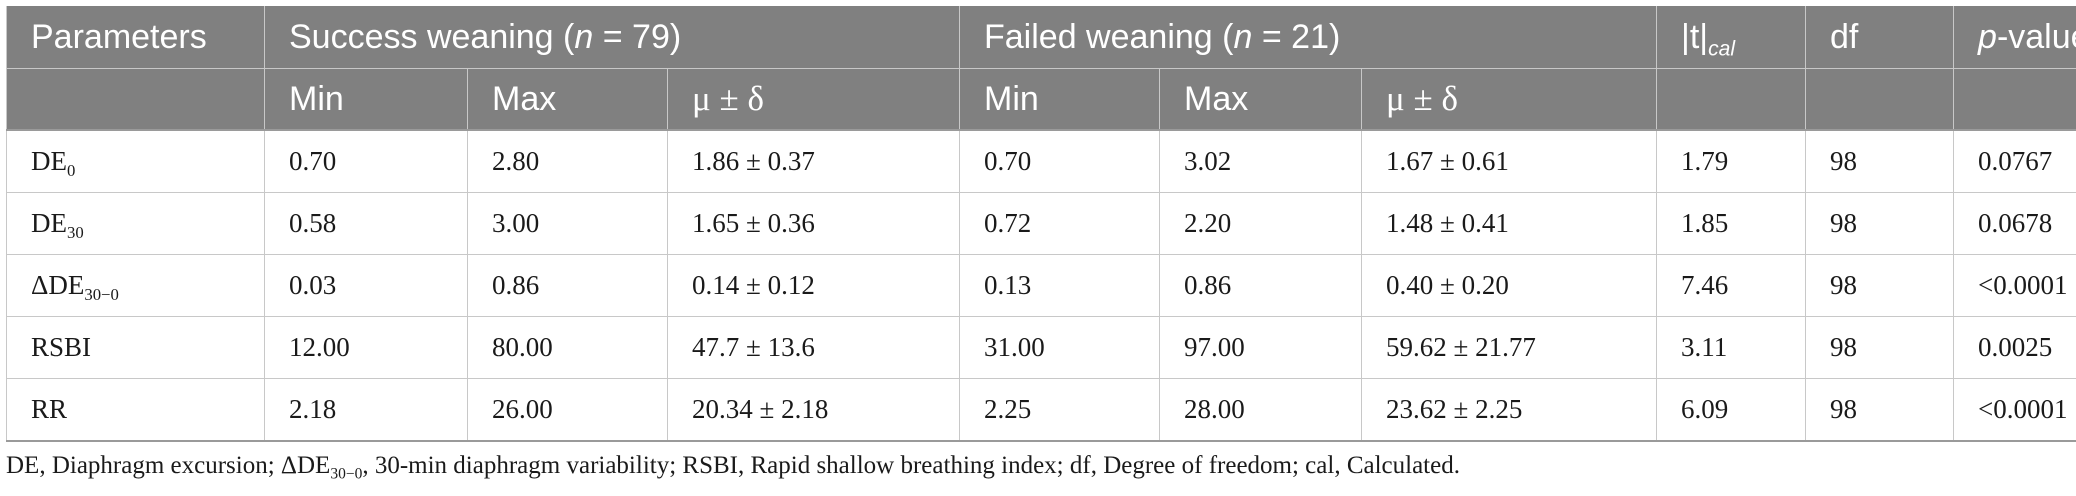  I want to click on header-t-cal: |t|cal, so click(1731, 37).